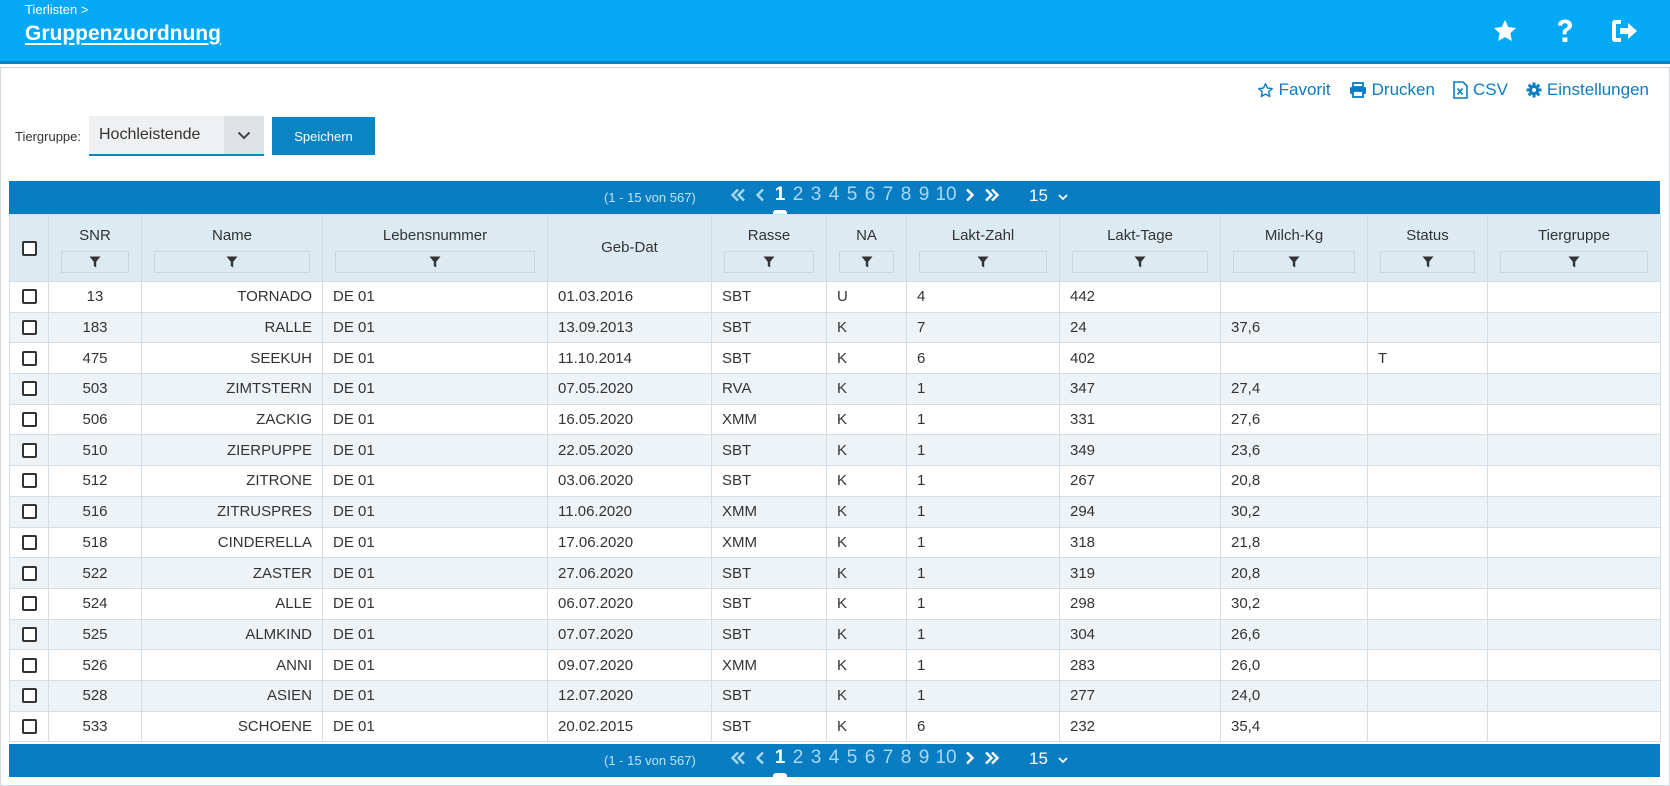 The width and height of the screenshot is (1670, 786). Describe the element at coordinates (123, 33) in the screenshot. I see `page-title: Gruppenzuordnung` at that location.